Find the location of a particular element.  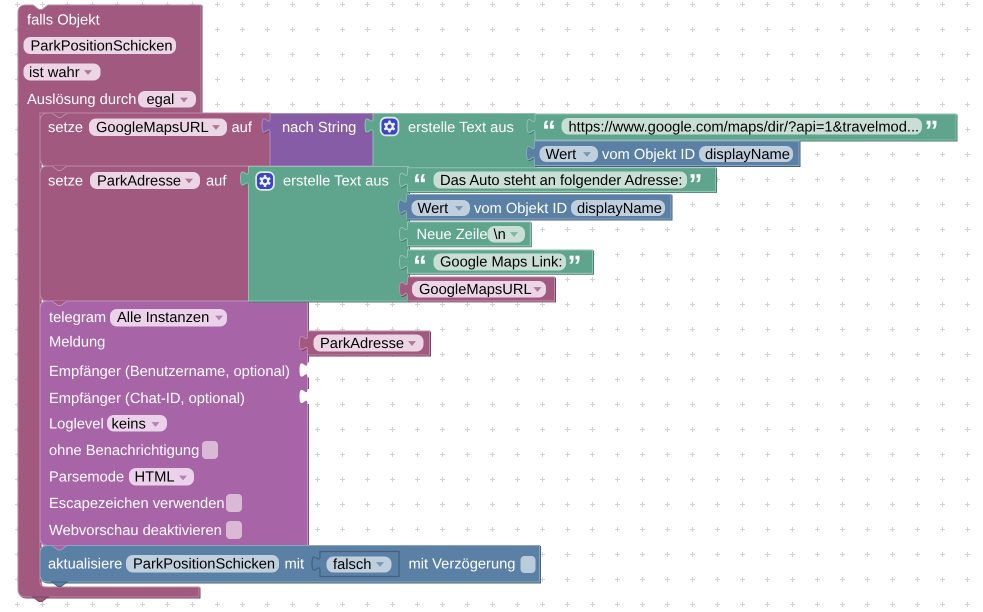

svg-text: Auslösung durch is located at coordinates (81, 100).